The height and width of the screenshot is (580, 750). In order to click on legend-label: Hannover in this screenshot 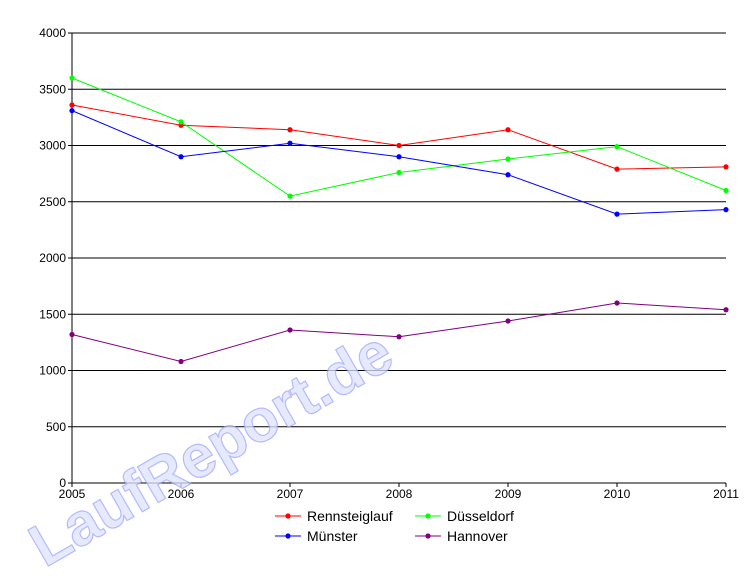, I will do `click(477, 536)`.